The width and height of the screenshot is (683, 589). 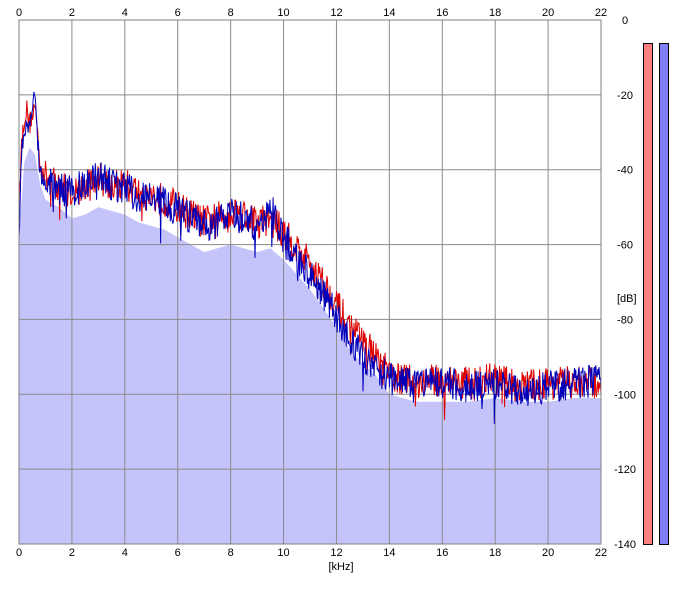 I want to click on x-tick-label: 14, so click(x=389, y=553).